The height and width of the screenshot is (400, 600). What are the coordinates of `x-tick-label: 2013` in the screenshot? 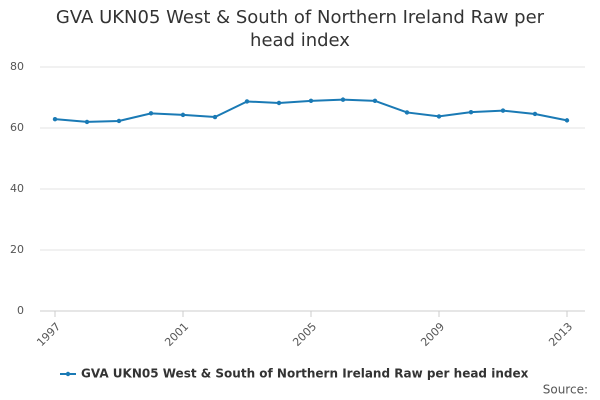 It's located at (560, 334).